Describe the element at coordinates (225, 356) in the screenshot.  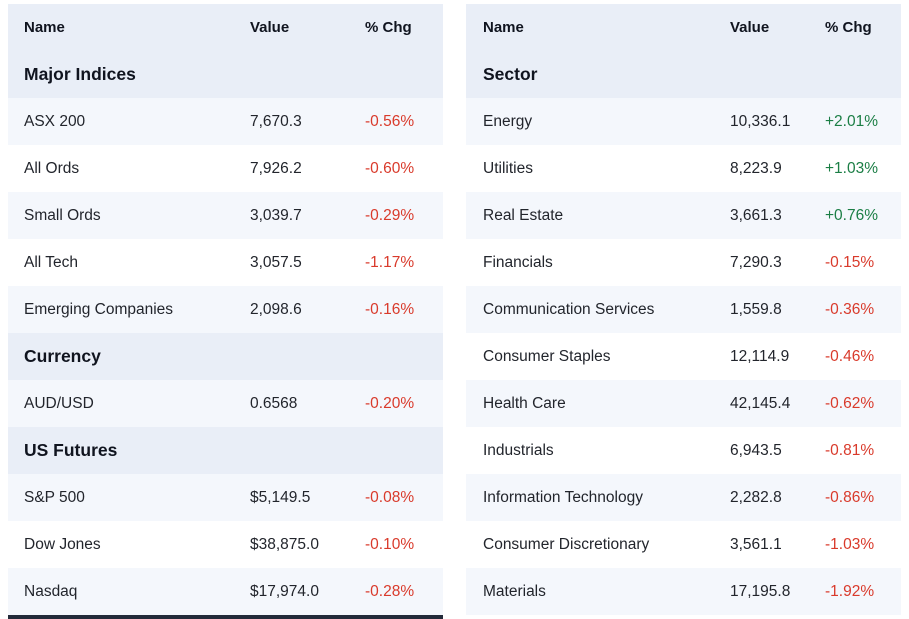
I see `section-header: Currency` at that location.